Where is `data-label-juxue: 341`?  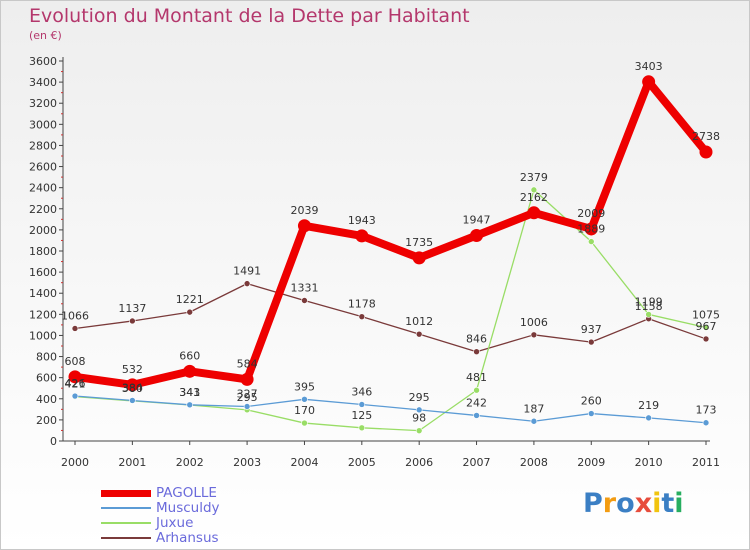
data-label-juxue: 341 is located at coordinates (189, 392).